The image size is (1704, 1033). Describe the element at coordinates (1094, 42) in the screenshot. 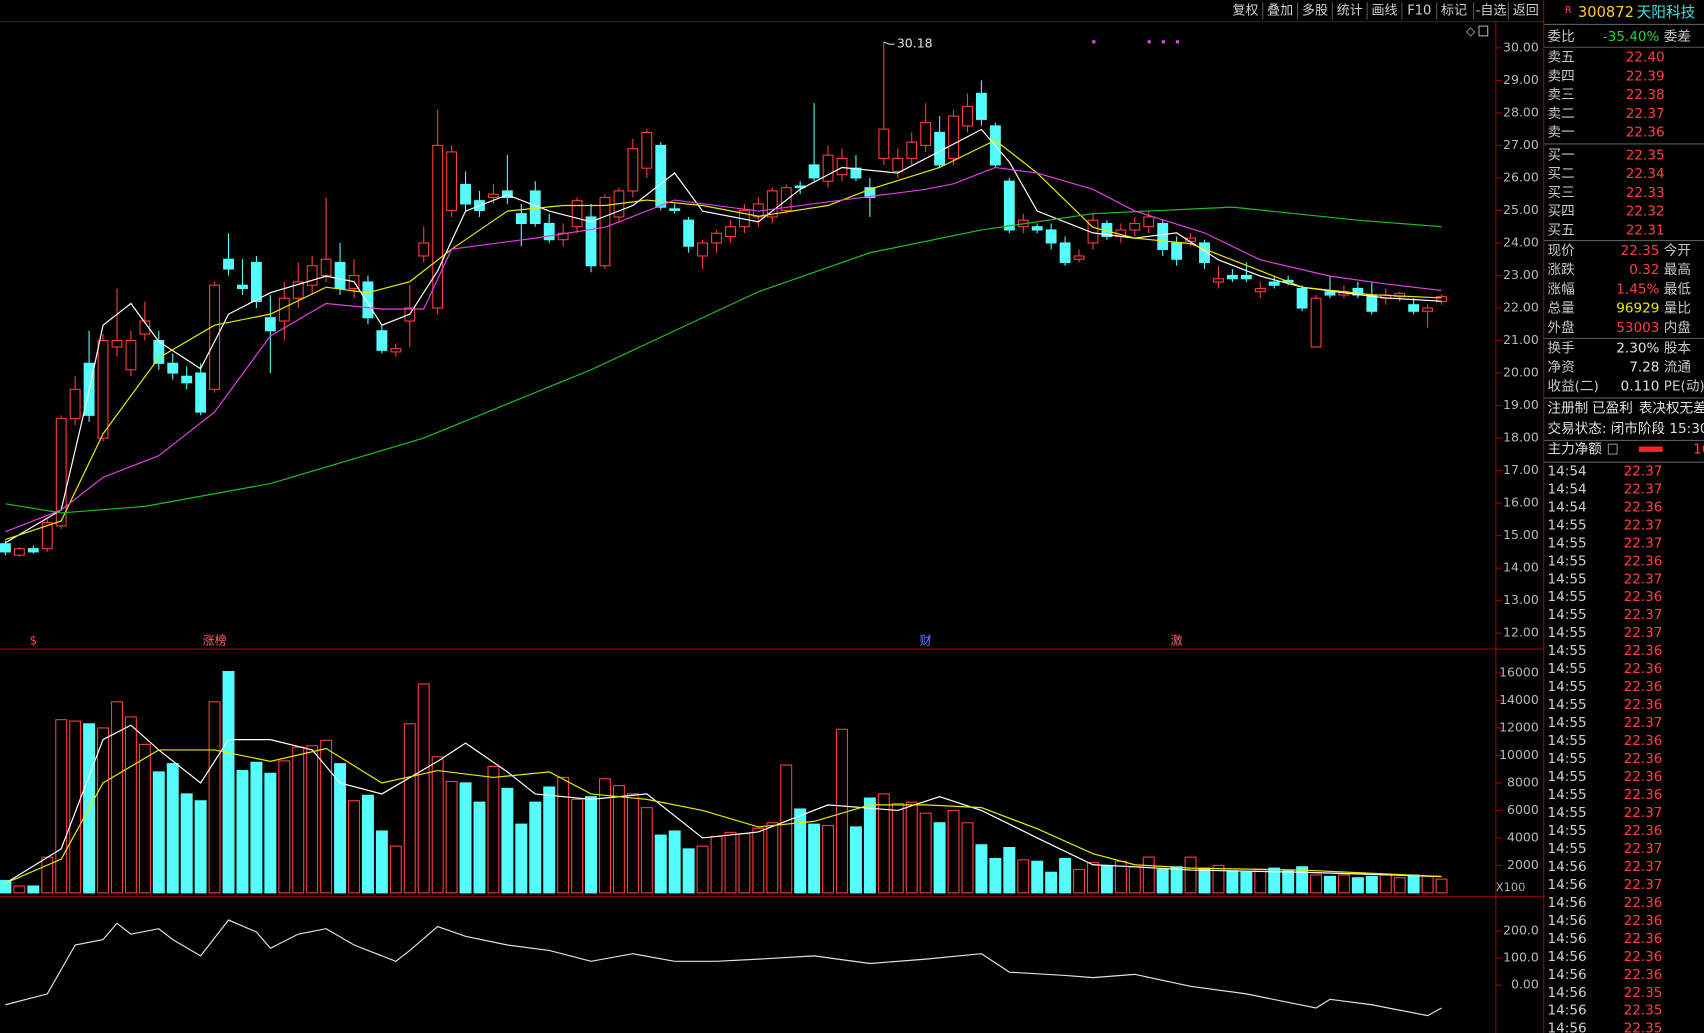

I see `marker-dot` at that location.